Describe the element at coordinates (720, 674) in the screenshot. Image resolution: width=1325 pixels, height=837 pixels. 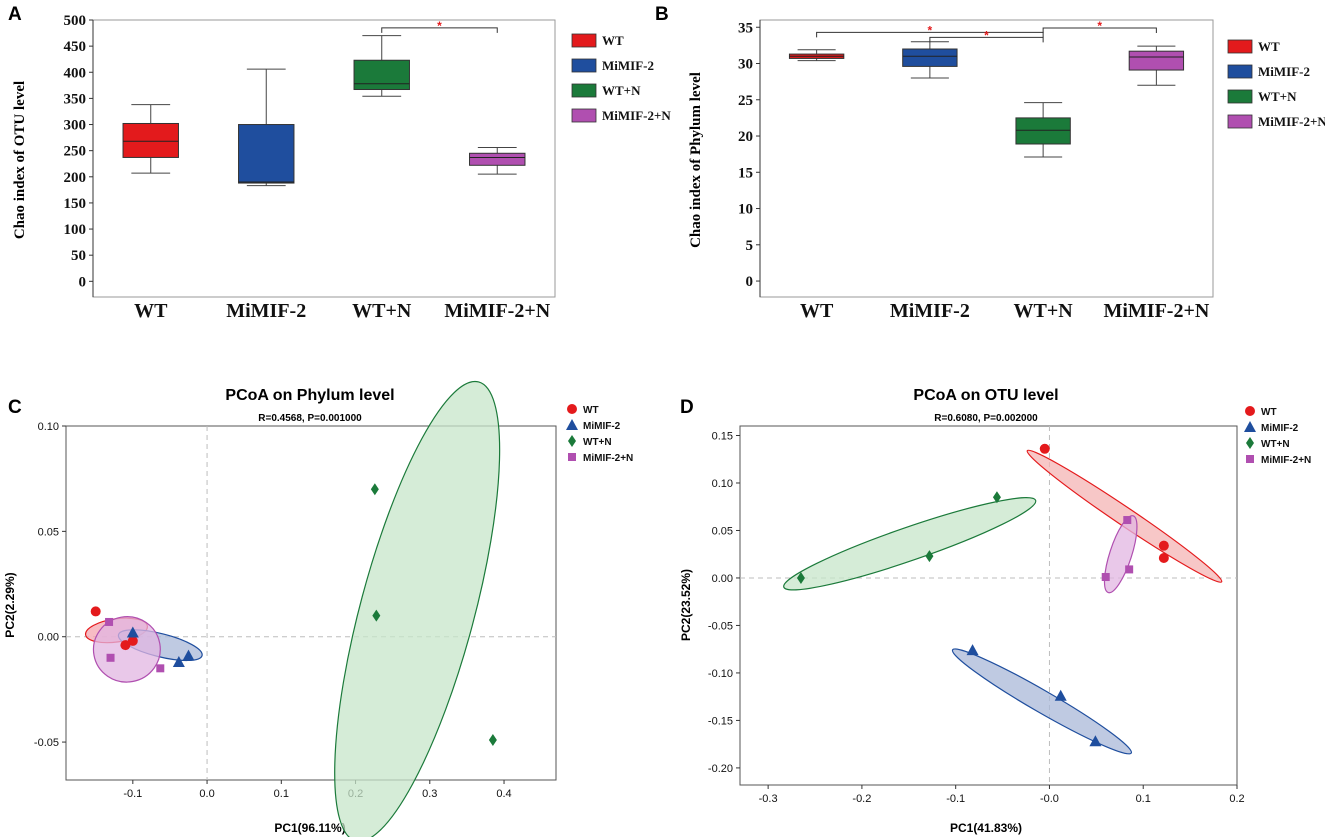
I see `y-tick-label: -0.10` at that location.